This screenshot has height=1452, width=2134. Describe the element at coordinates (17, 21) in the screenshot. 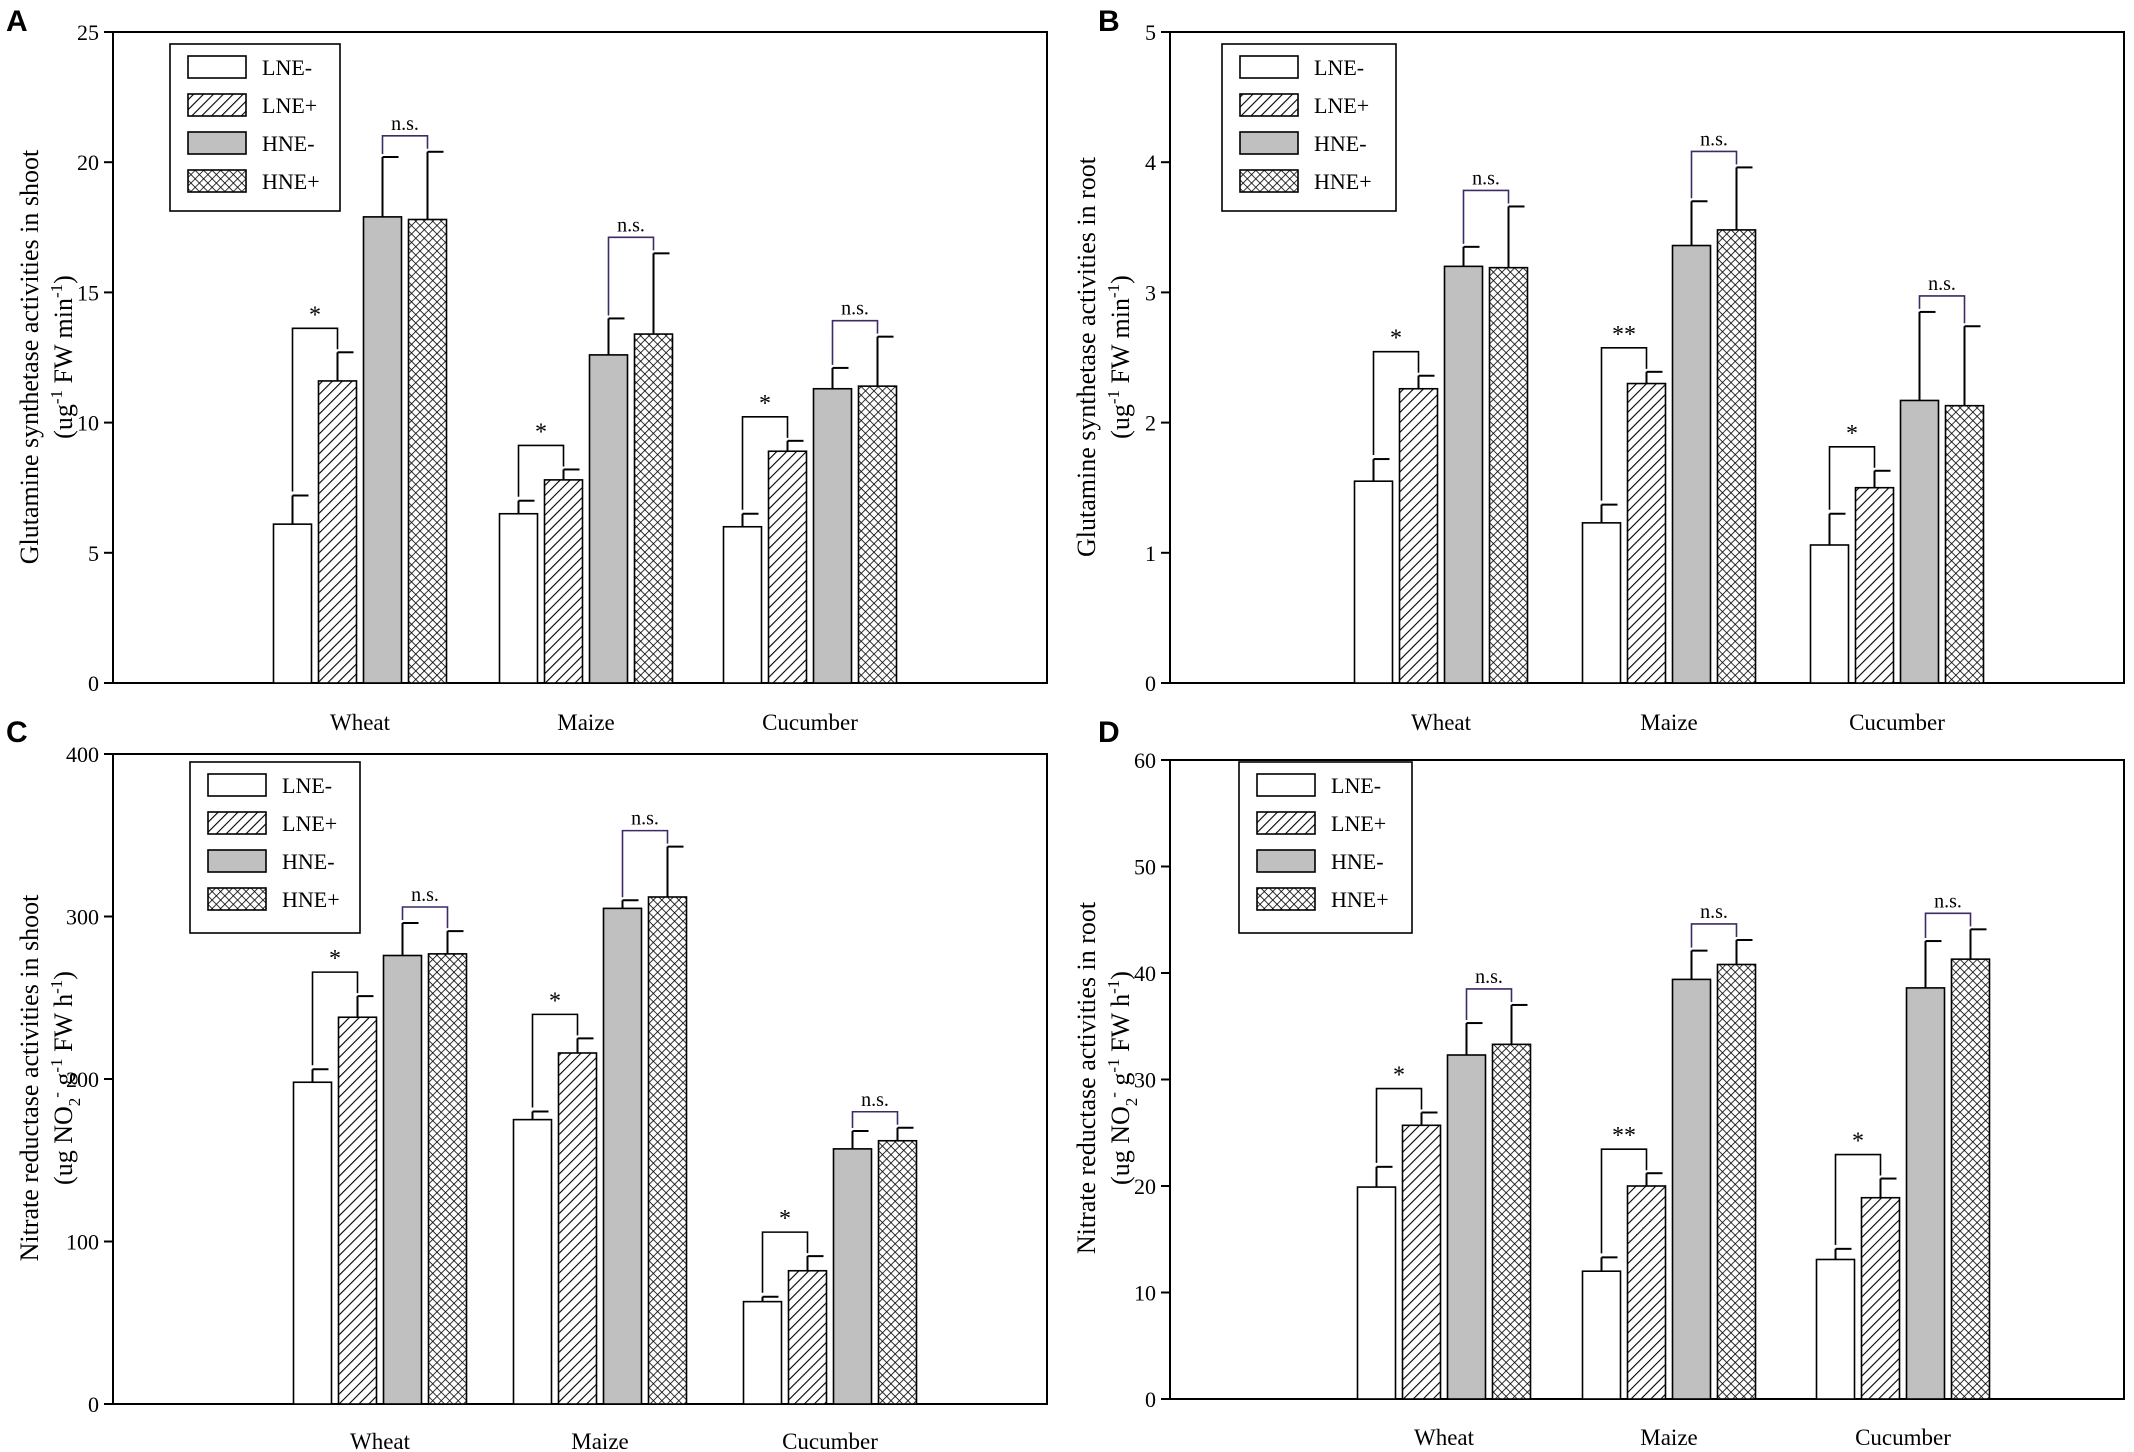

I see `panel-letter: A` at that location.